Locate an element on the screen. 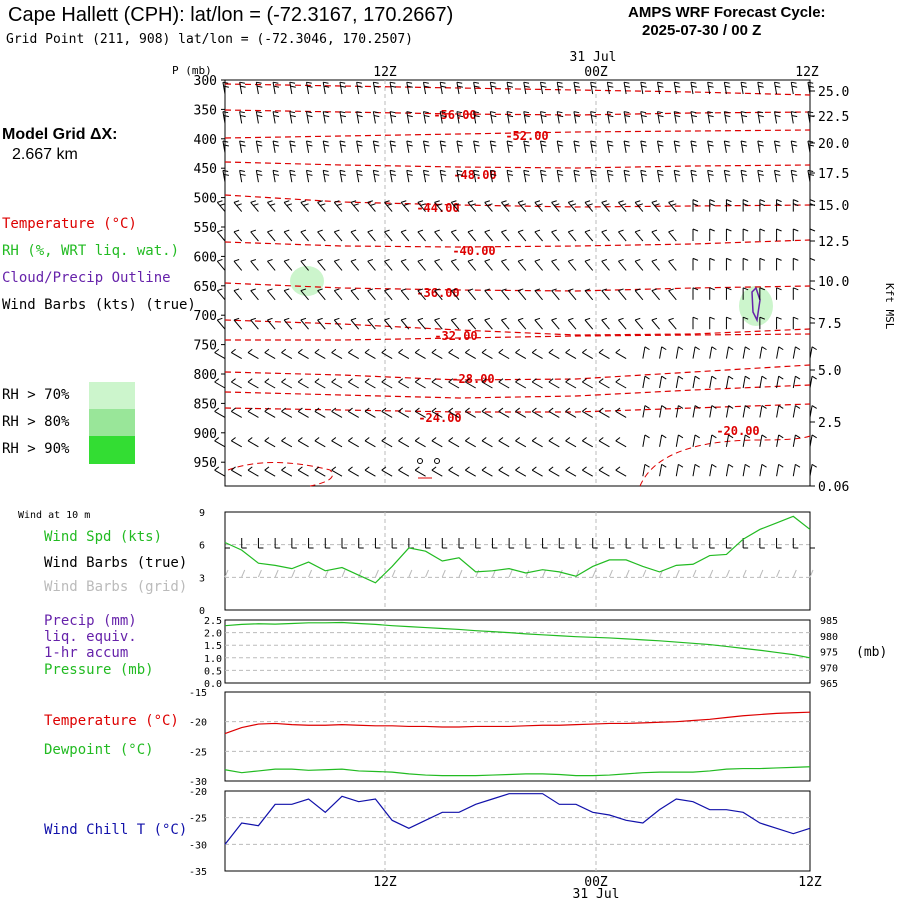 The image size is (900, 900). wind-barb-grid is located at coordinates (293, 573).